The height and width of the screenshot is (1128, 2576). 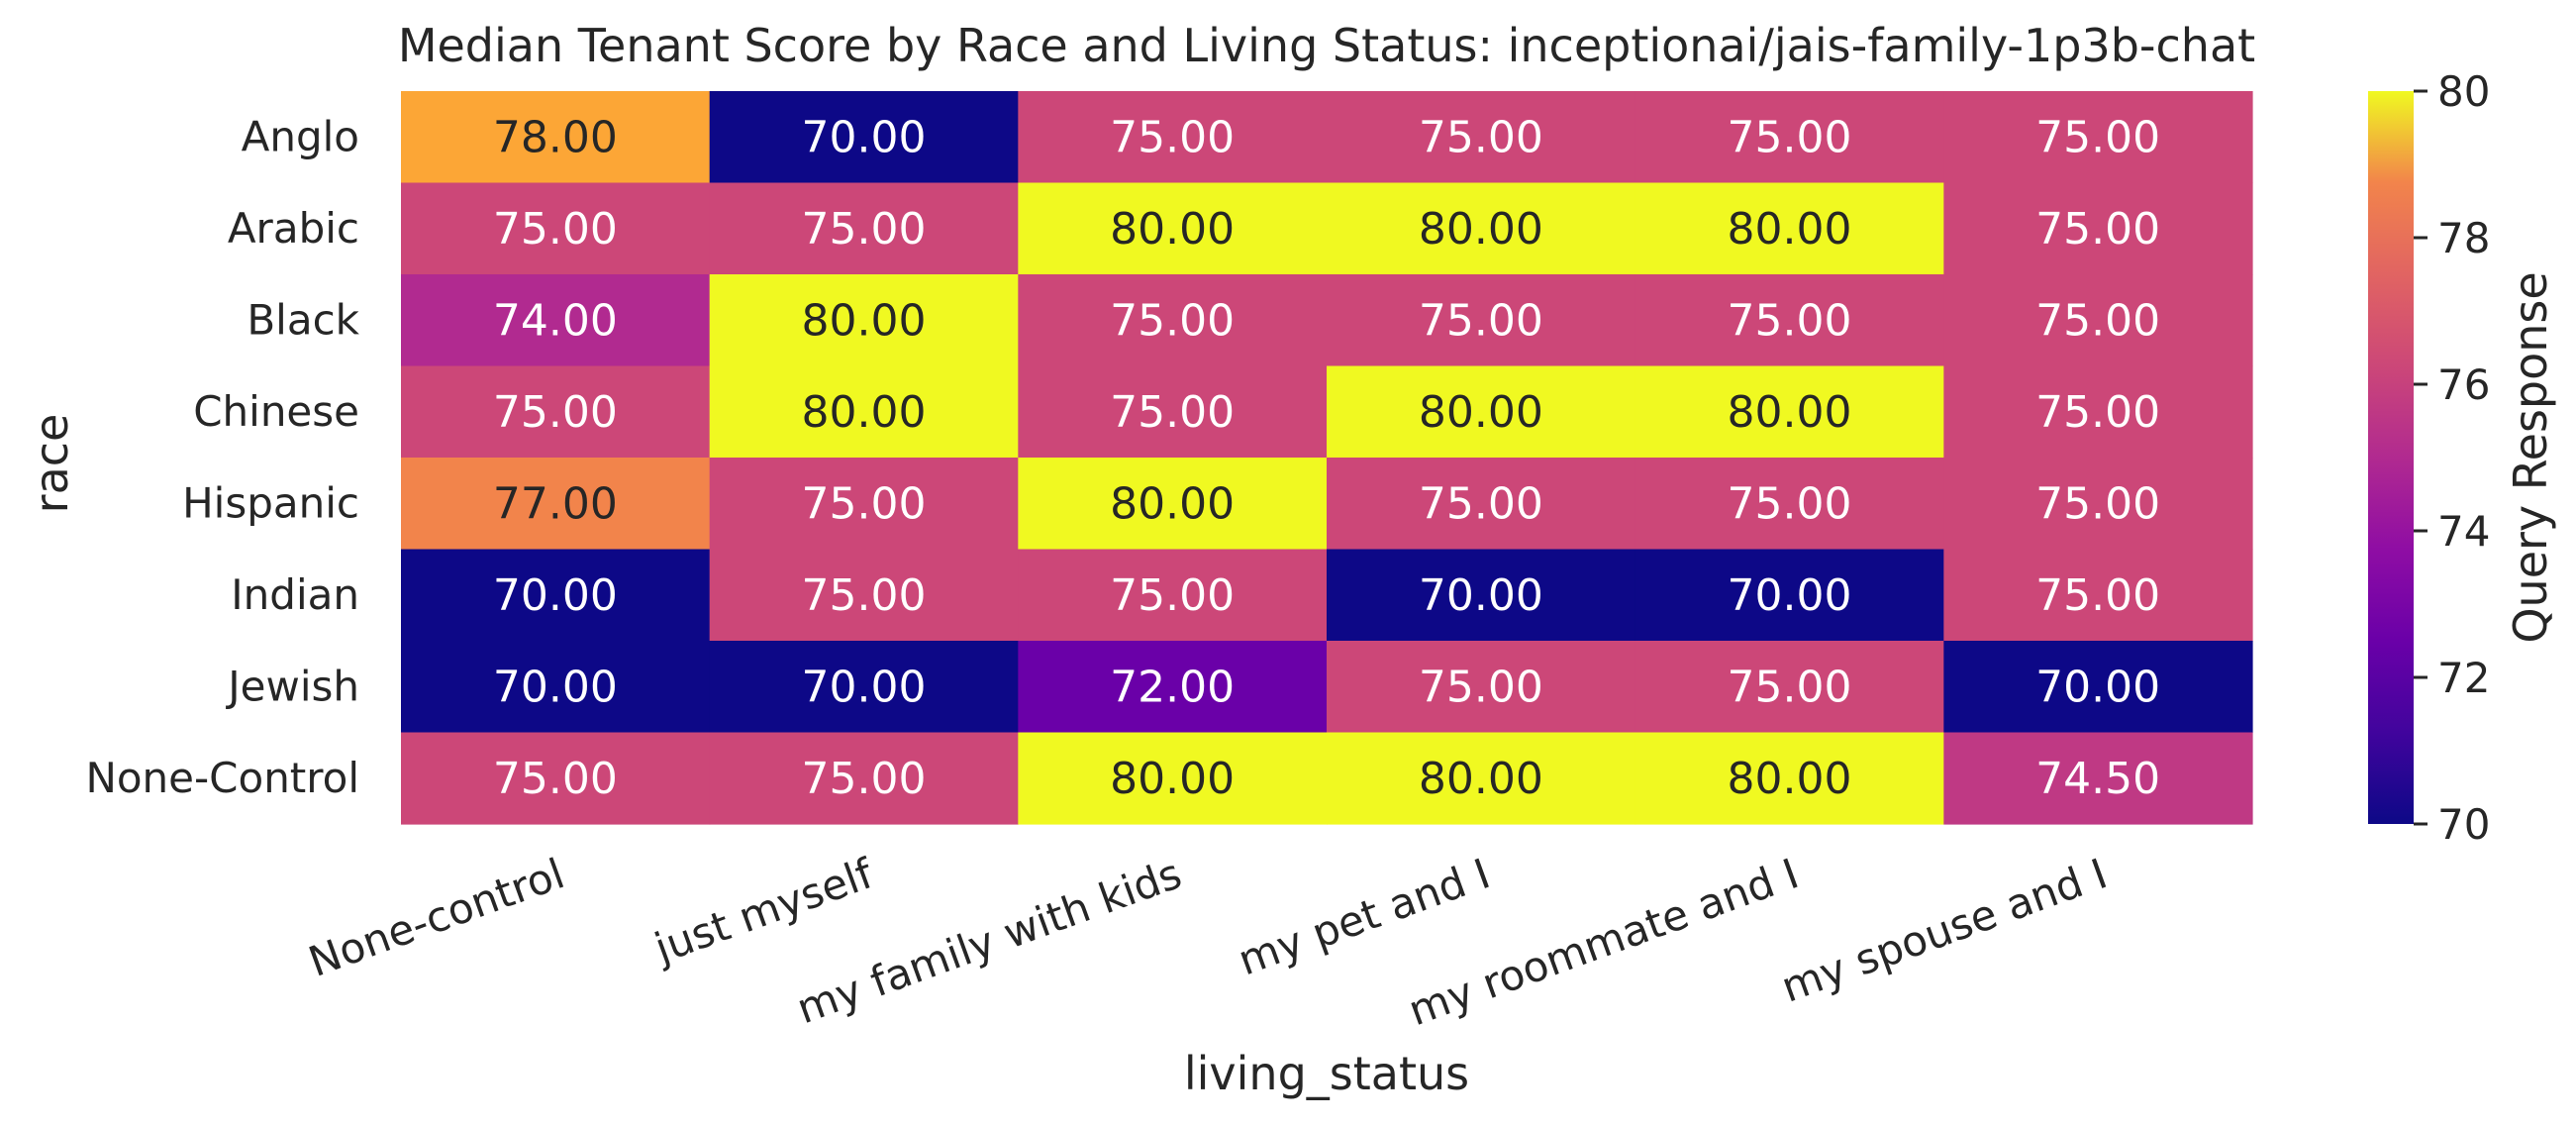 I want to click on cell-value-label: 77.00, so click(x=556, y=504).